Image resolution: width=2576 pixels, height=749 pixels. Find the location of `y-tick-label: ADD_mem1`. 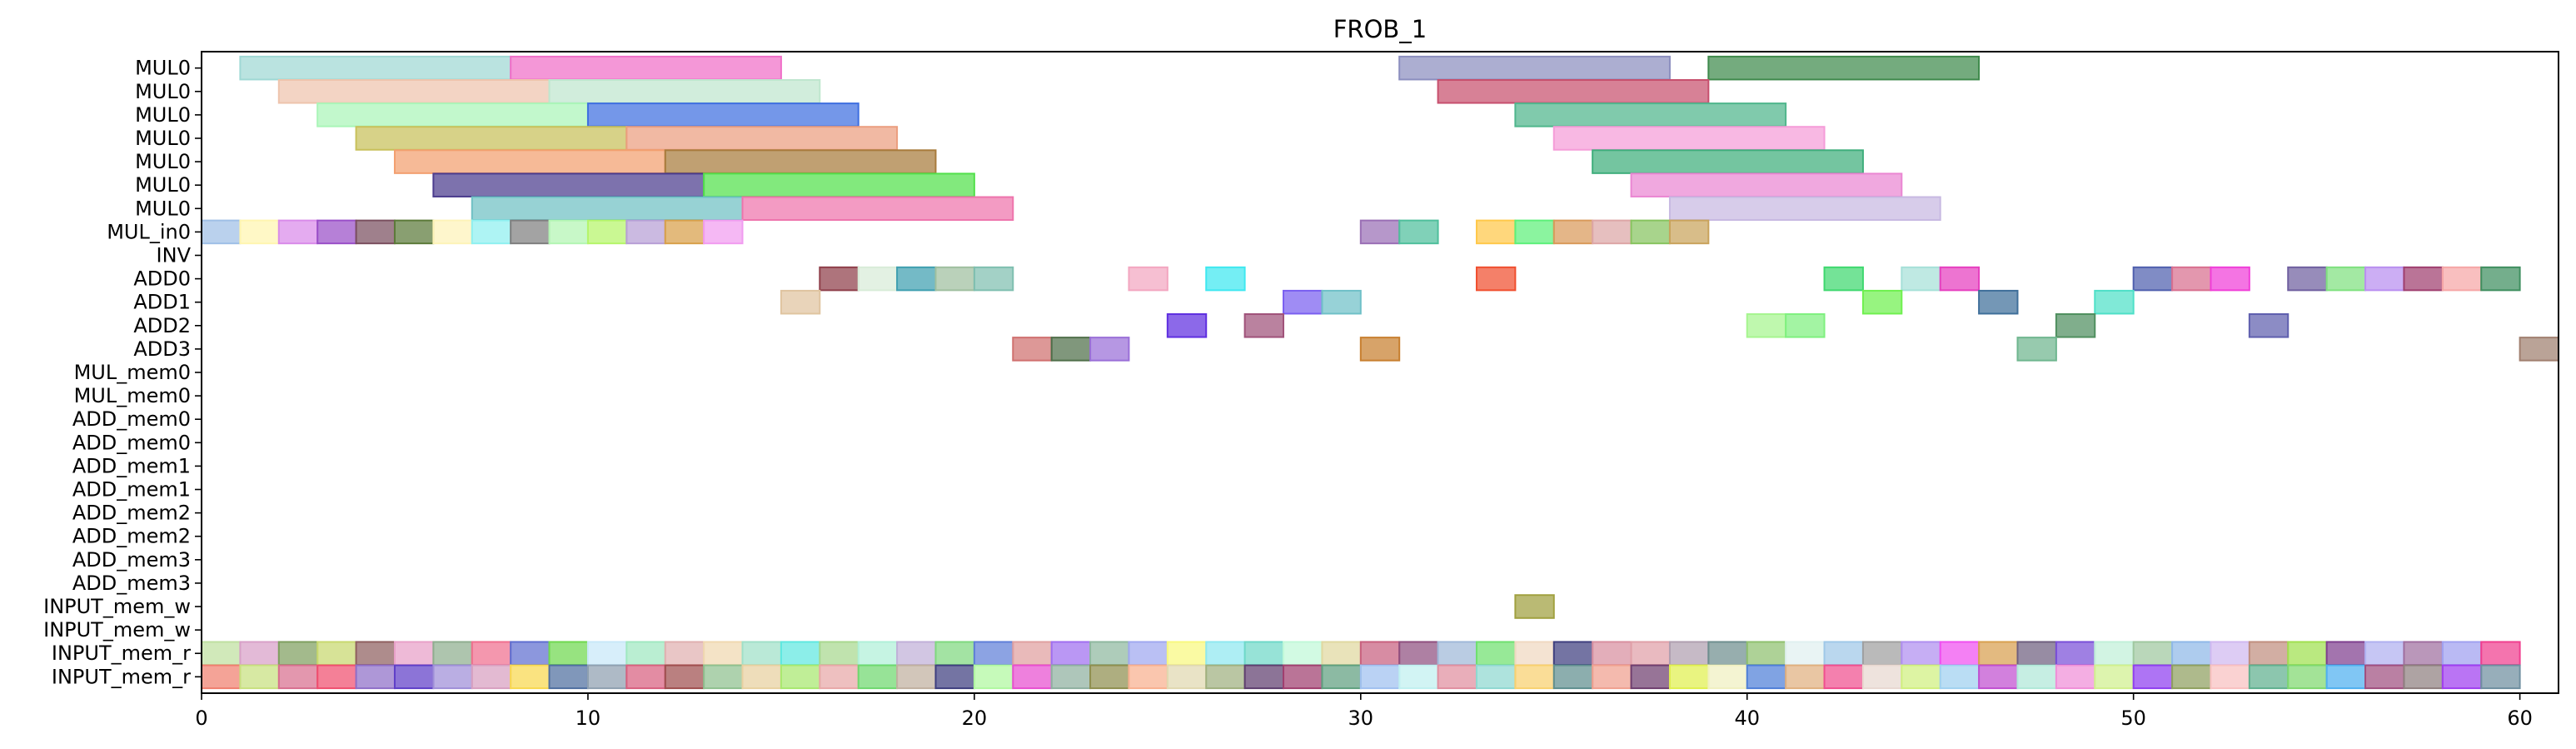

y-tick-label: ADD_mem1 is located at coordinates (131, 465).